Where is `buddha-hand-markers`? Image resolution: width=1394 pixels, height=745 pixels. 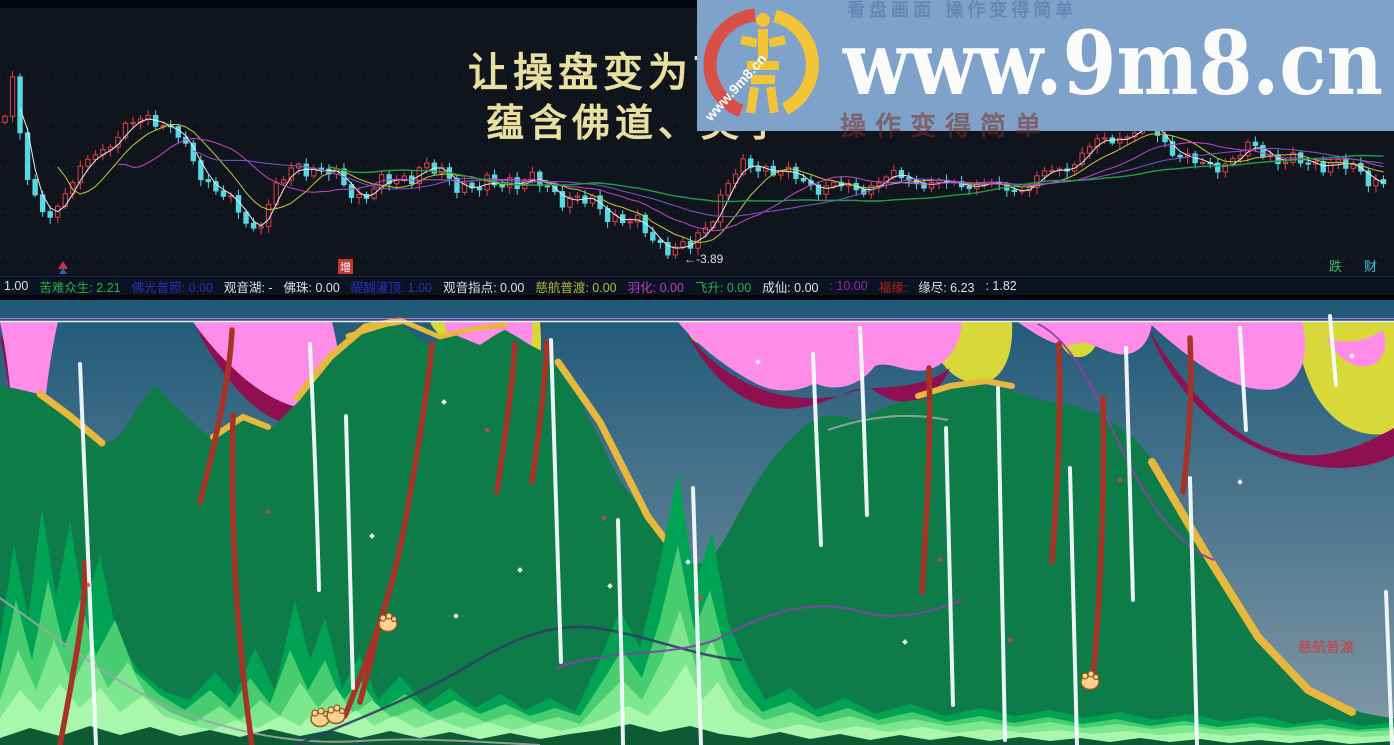 buddha-hand-markers is located at coordinates (705, 670).